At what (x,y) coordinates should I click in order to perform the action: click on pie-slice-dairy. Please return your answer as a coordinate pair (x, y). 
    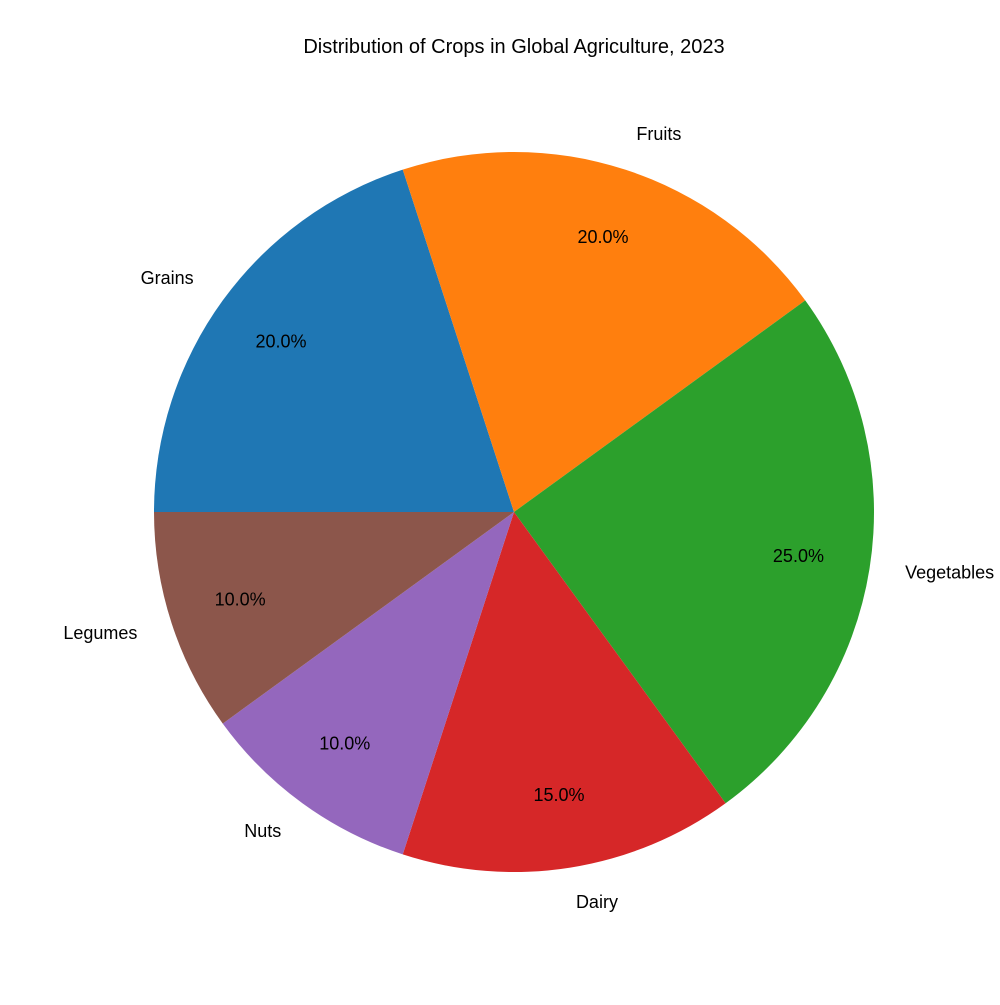
    Looking at the image, I should click on (564, 692).